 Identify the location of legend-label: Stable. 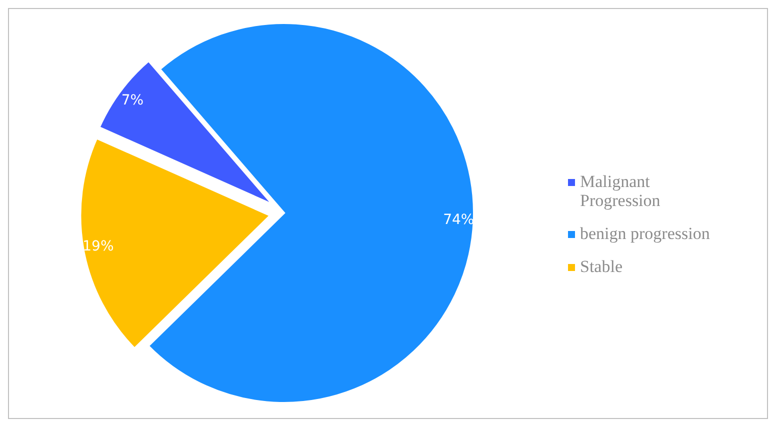
(601, 266).